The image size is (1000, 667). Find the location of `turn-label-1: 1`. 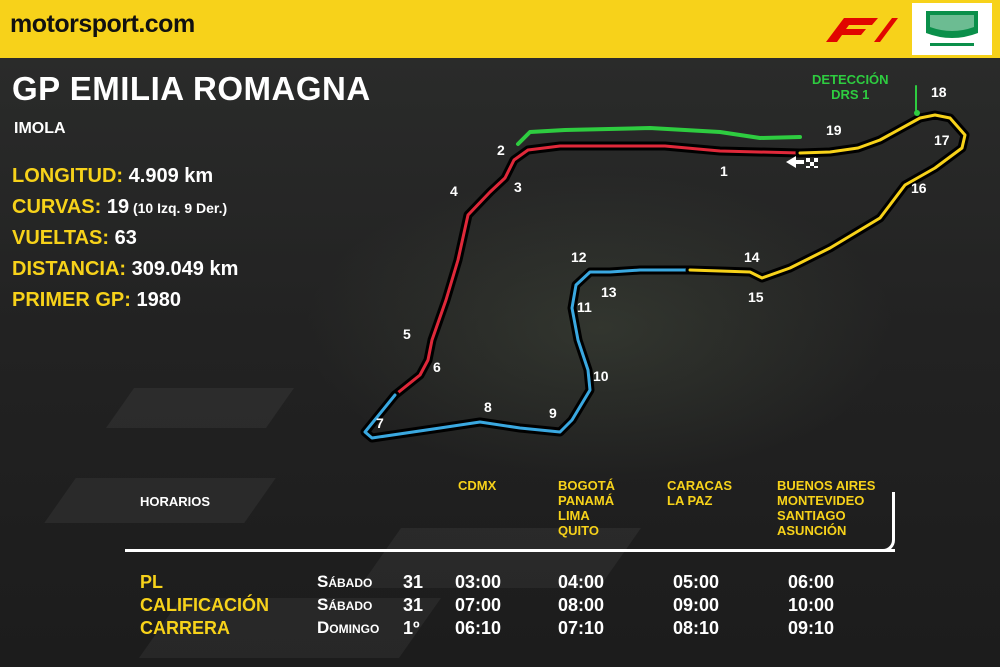

turn-label-1: 1 is located at coordinates (724, 171).